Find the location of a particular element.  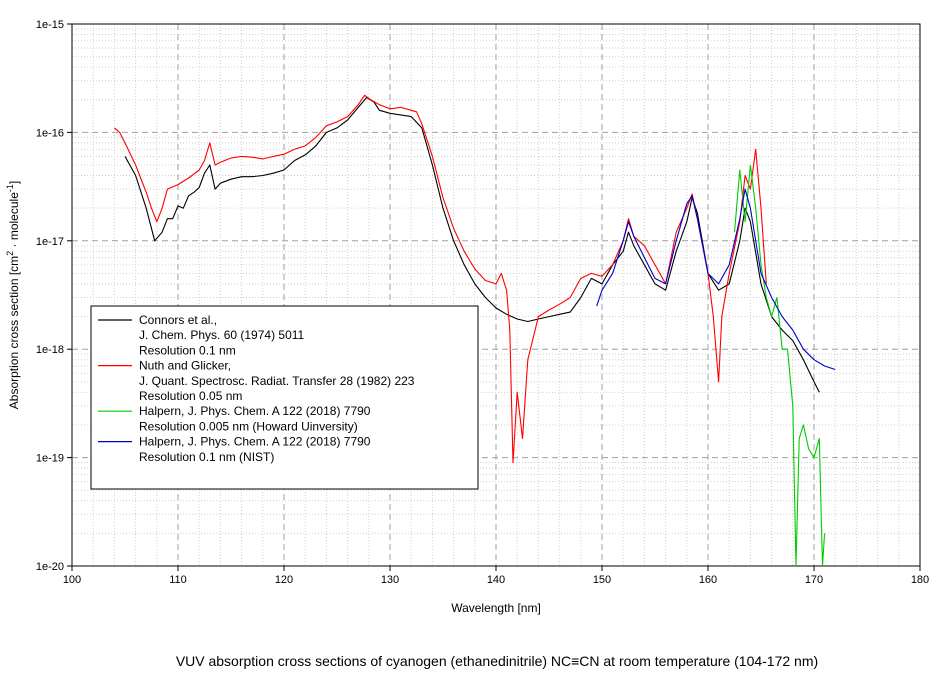

x-tick-label: 170 is located at coordinates (814, 580).